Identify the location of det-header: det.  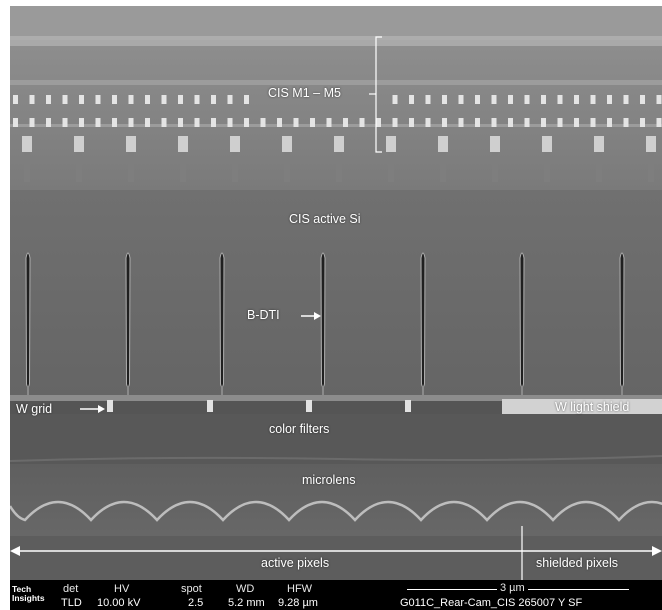
(71, 589).